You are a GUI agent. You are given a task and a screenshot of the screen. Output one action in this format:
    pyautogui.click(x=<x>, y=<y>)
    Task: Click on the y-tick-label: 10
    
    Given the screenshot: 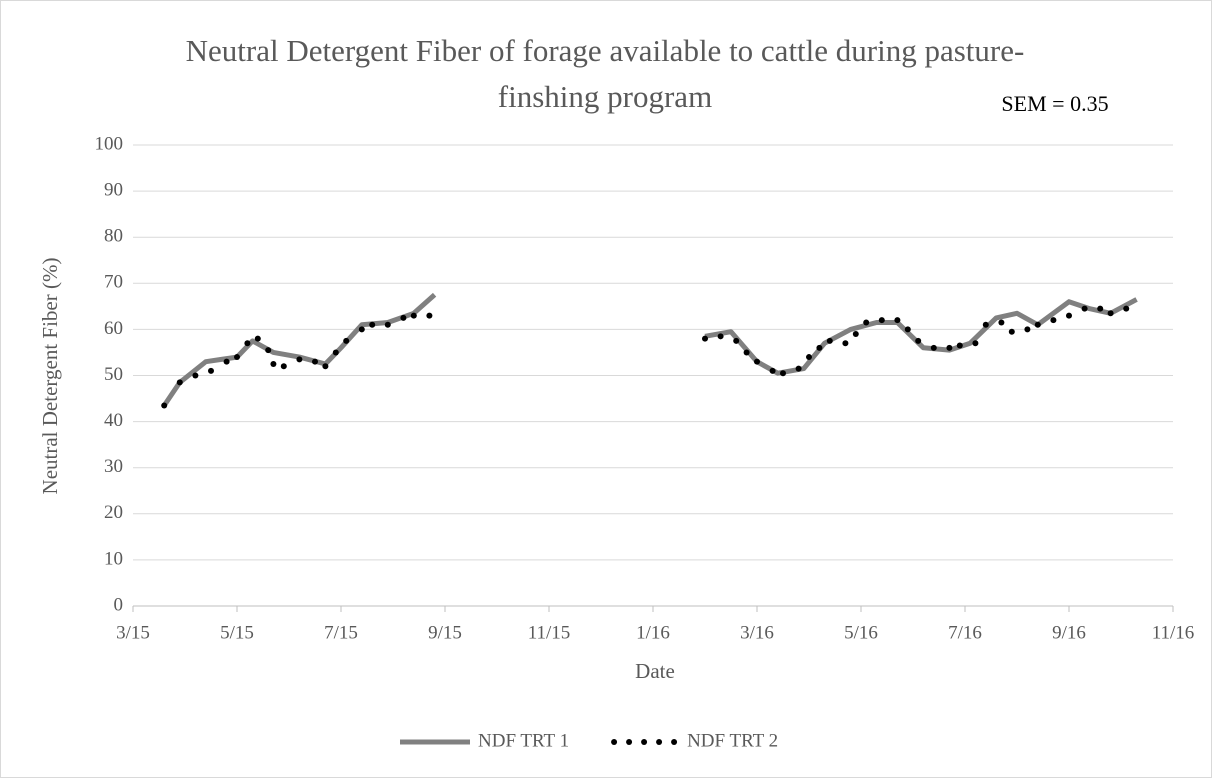 What is the action you would take?
    pyautogui.click(x=113, y=558)
    